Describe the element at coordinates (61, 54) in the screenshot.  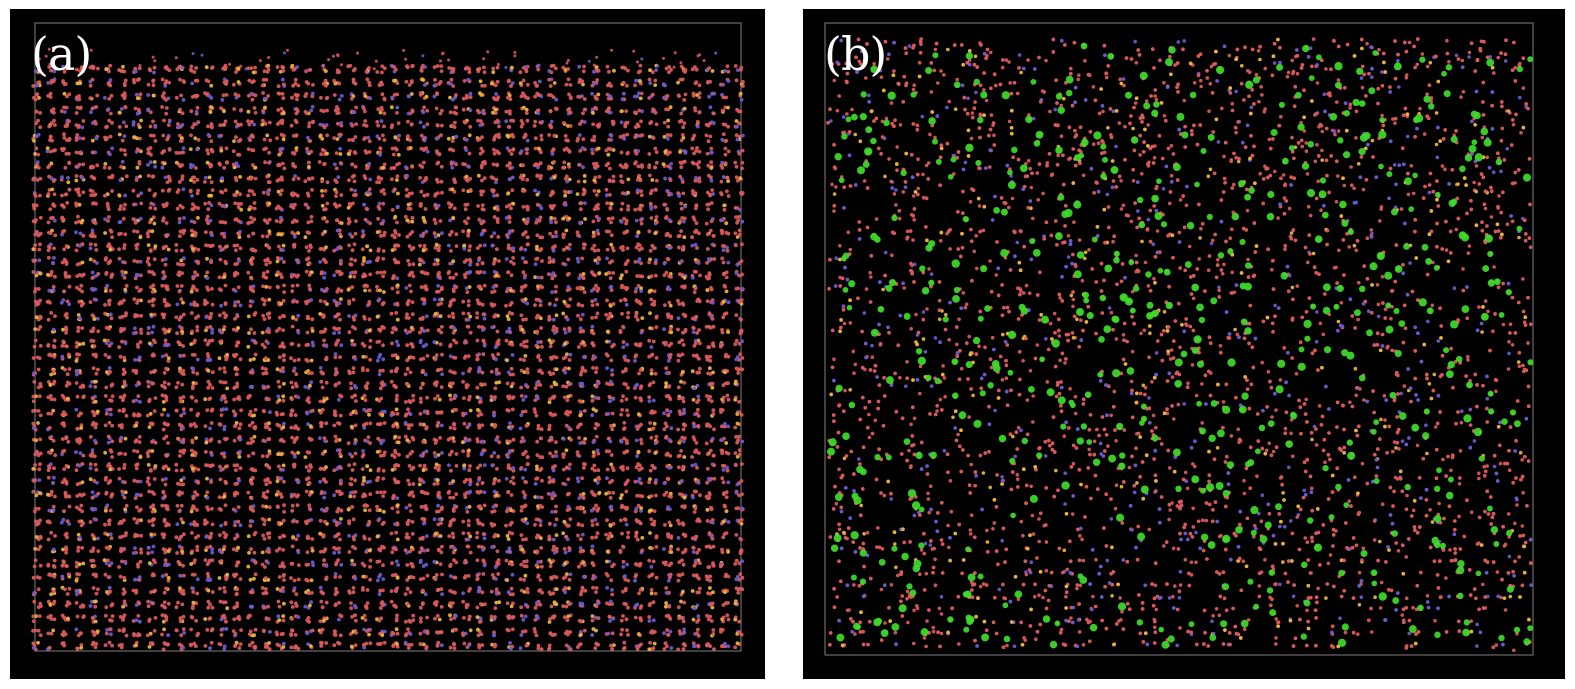
I see `panel-a-label: (a)` at that location.